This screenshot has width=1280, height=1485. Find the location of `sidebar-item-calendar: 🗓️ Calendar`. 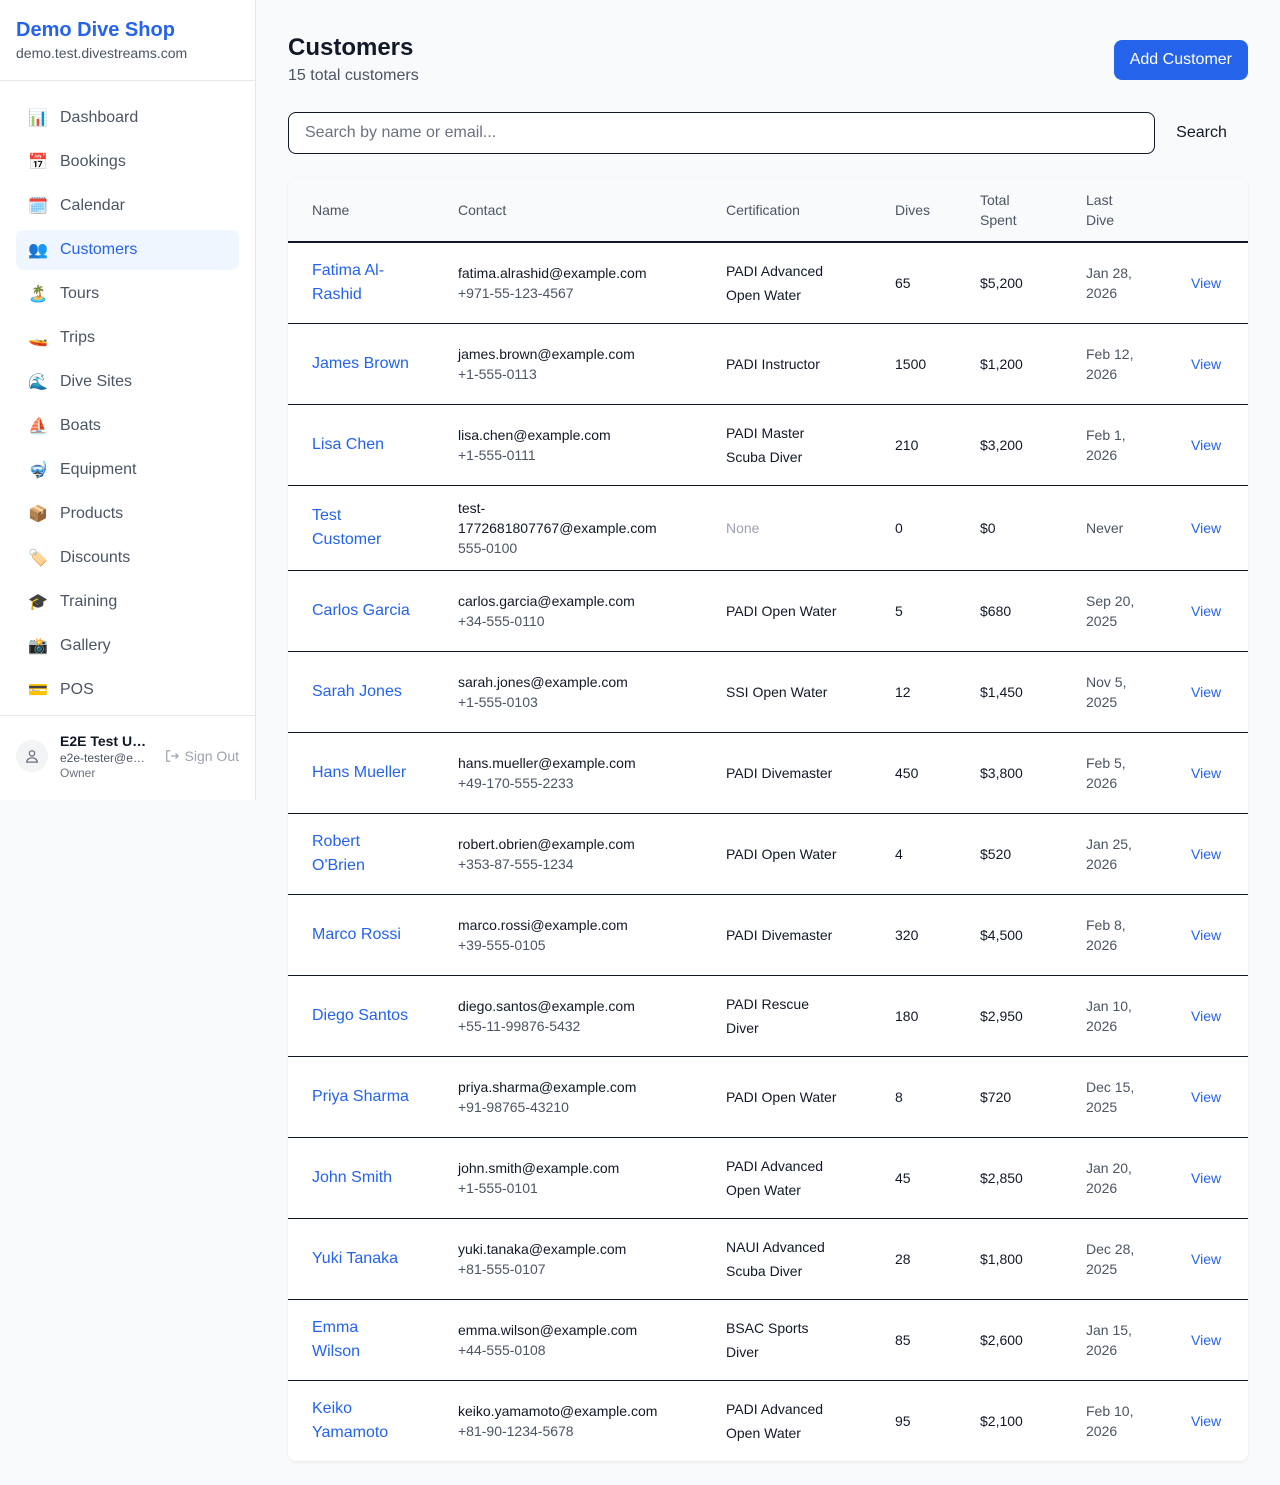

sidebar-item-calendar: 🗓️ Calendar is located at coordinates (127, 206).